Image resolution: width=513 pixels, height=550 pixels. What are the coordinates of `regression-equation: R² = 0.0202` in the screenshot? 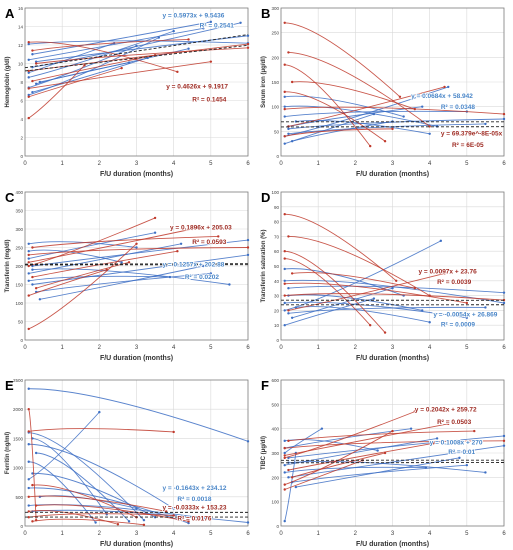 It's located at (202, 277).